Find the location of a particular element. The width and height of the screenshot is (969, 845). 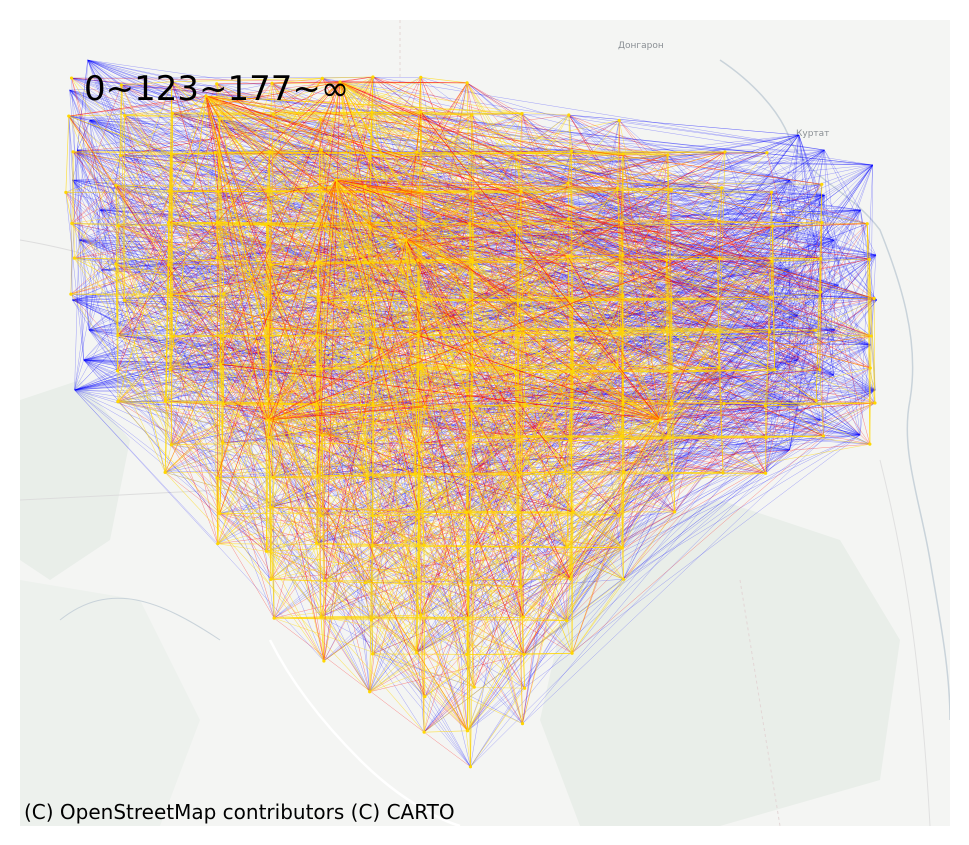

forest-area is located at coordinates (720, 663).